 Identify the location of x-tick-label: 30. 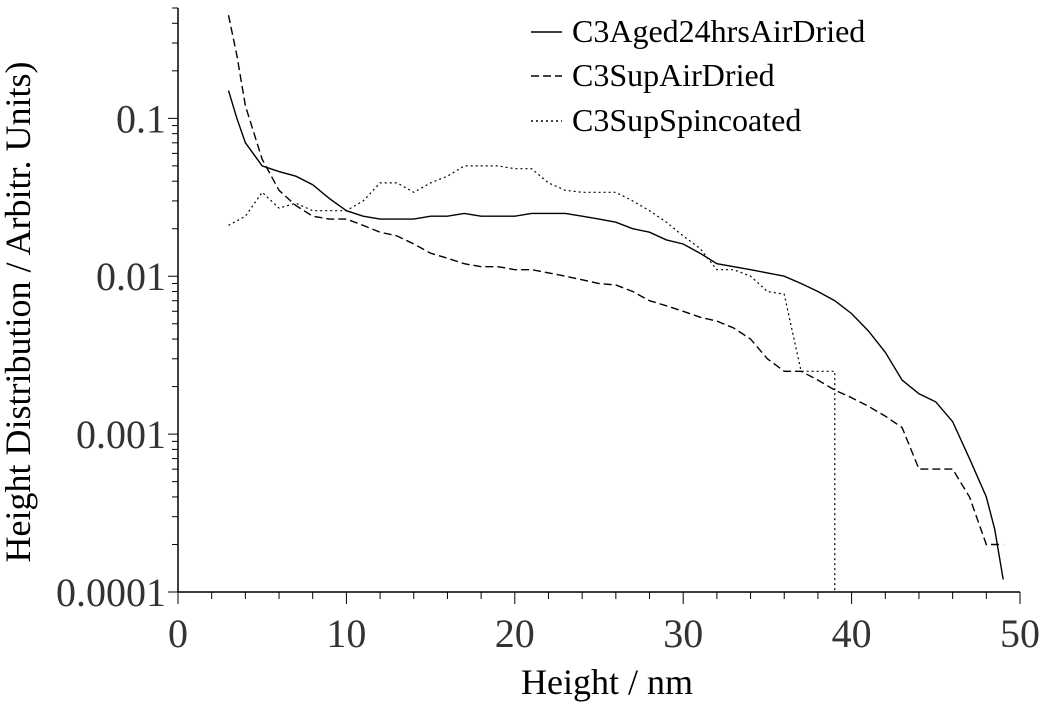
(683, 633).